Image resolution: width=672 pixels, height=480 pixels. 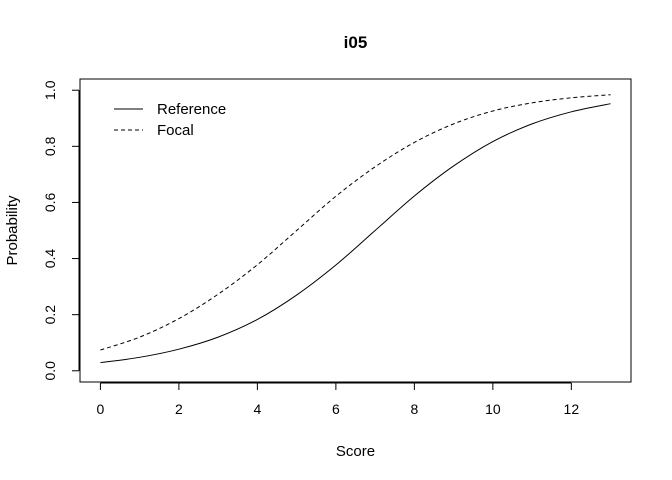 I want to click on x-axis: 0 2 4 6 8 10 12, so click(x=338, y=399).